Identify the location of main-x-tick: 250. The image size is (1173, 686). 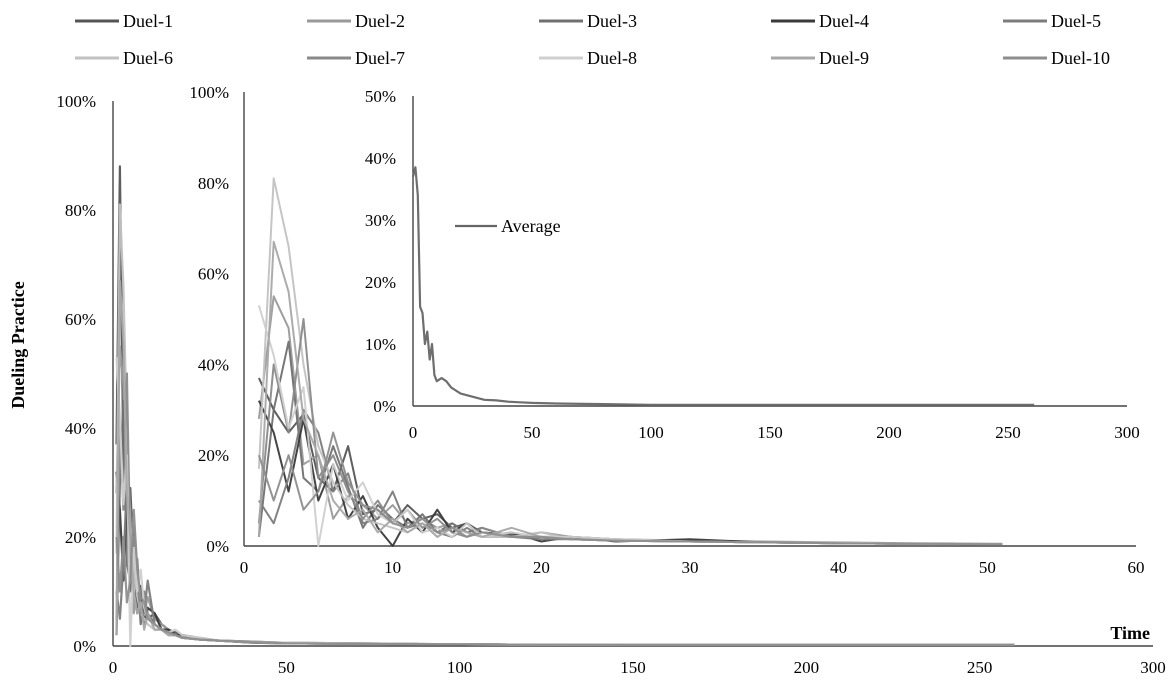
(980, 667).